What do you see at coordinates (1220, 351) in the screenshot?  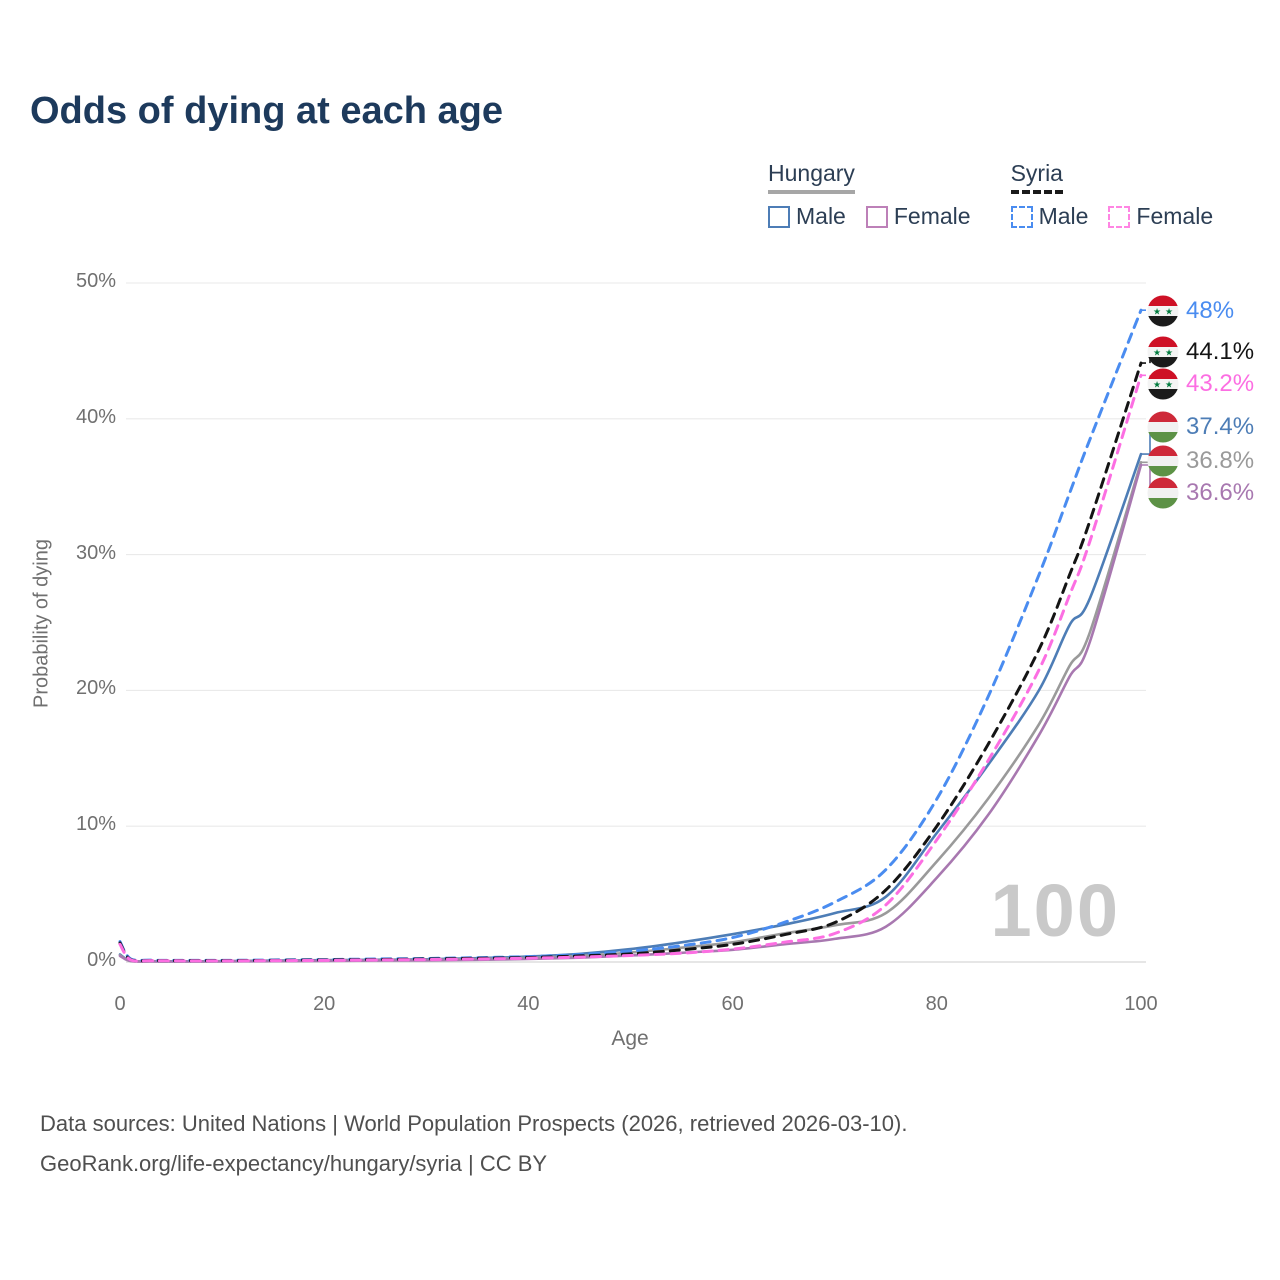 I see `end-value-syria-both-sexes: 44.1%` at bounding box center [1220, 351].